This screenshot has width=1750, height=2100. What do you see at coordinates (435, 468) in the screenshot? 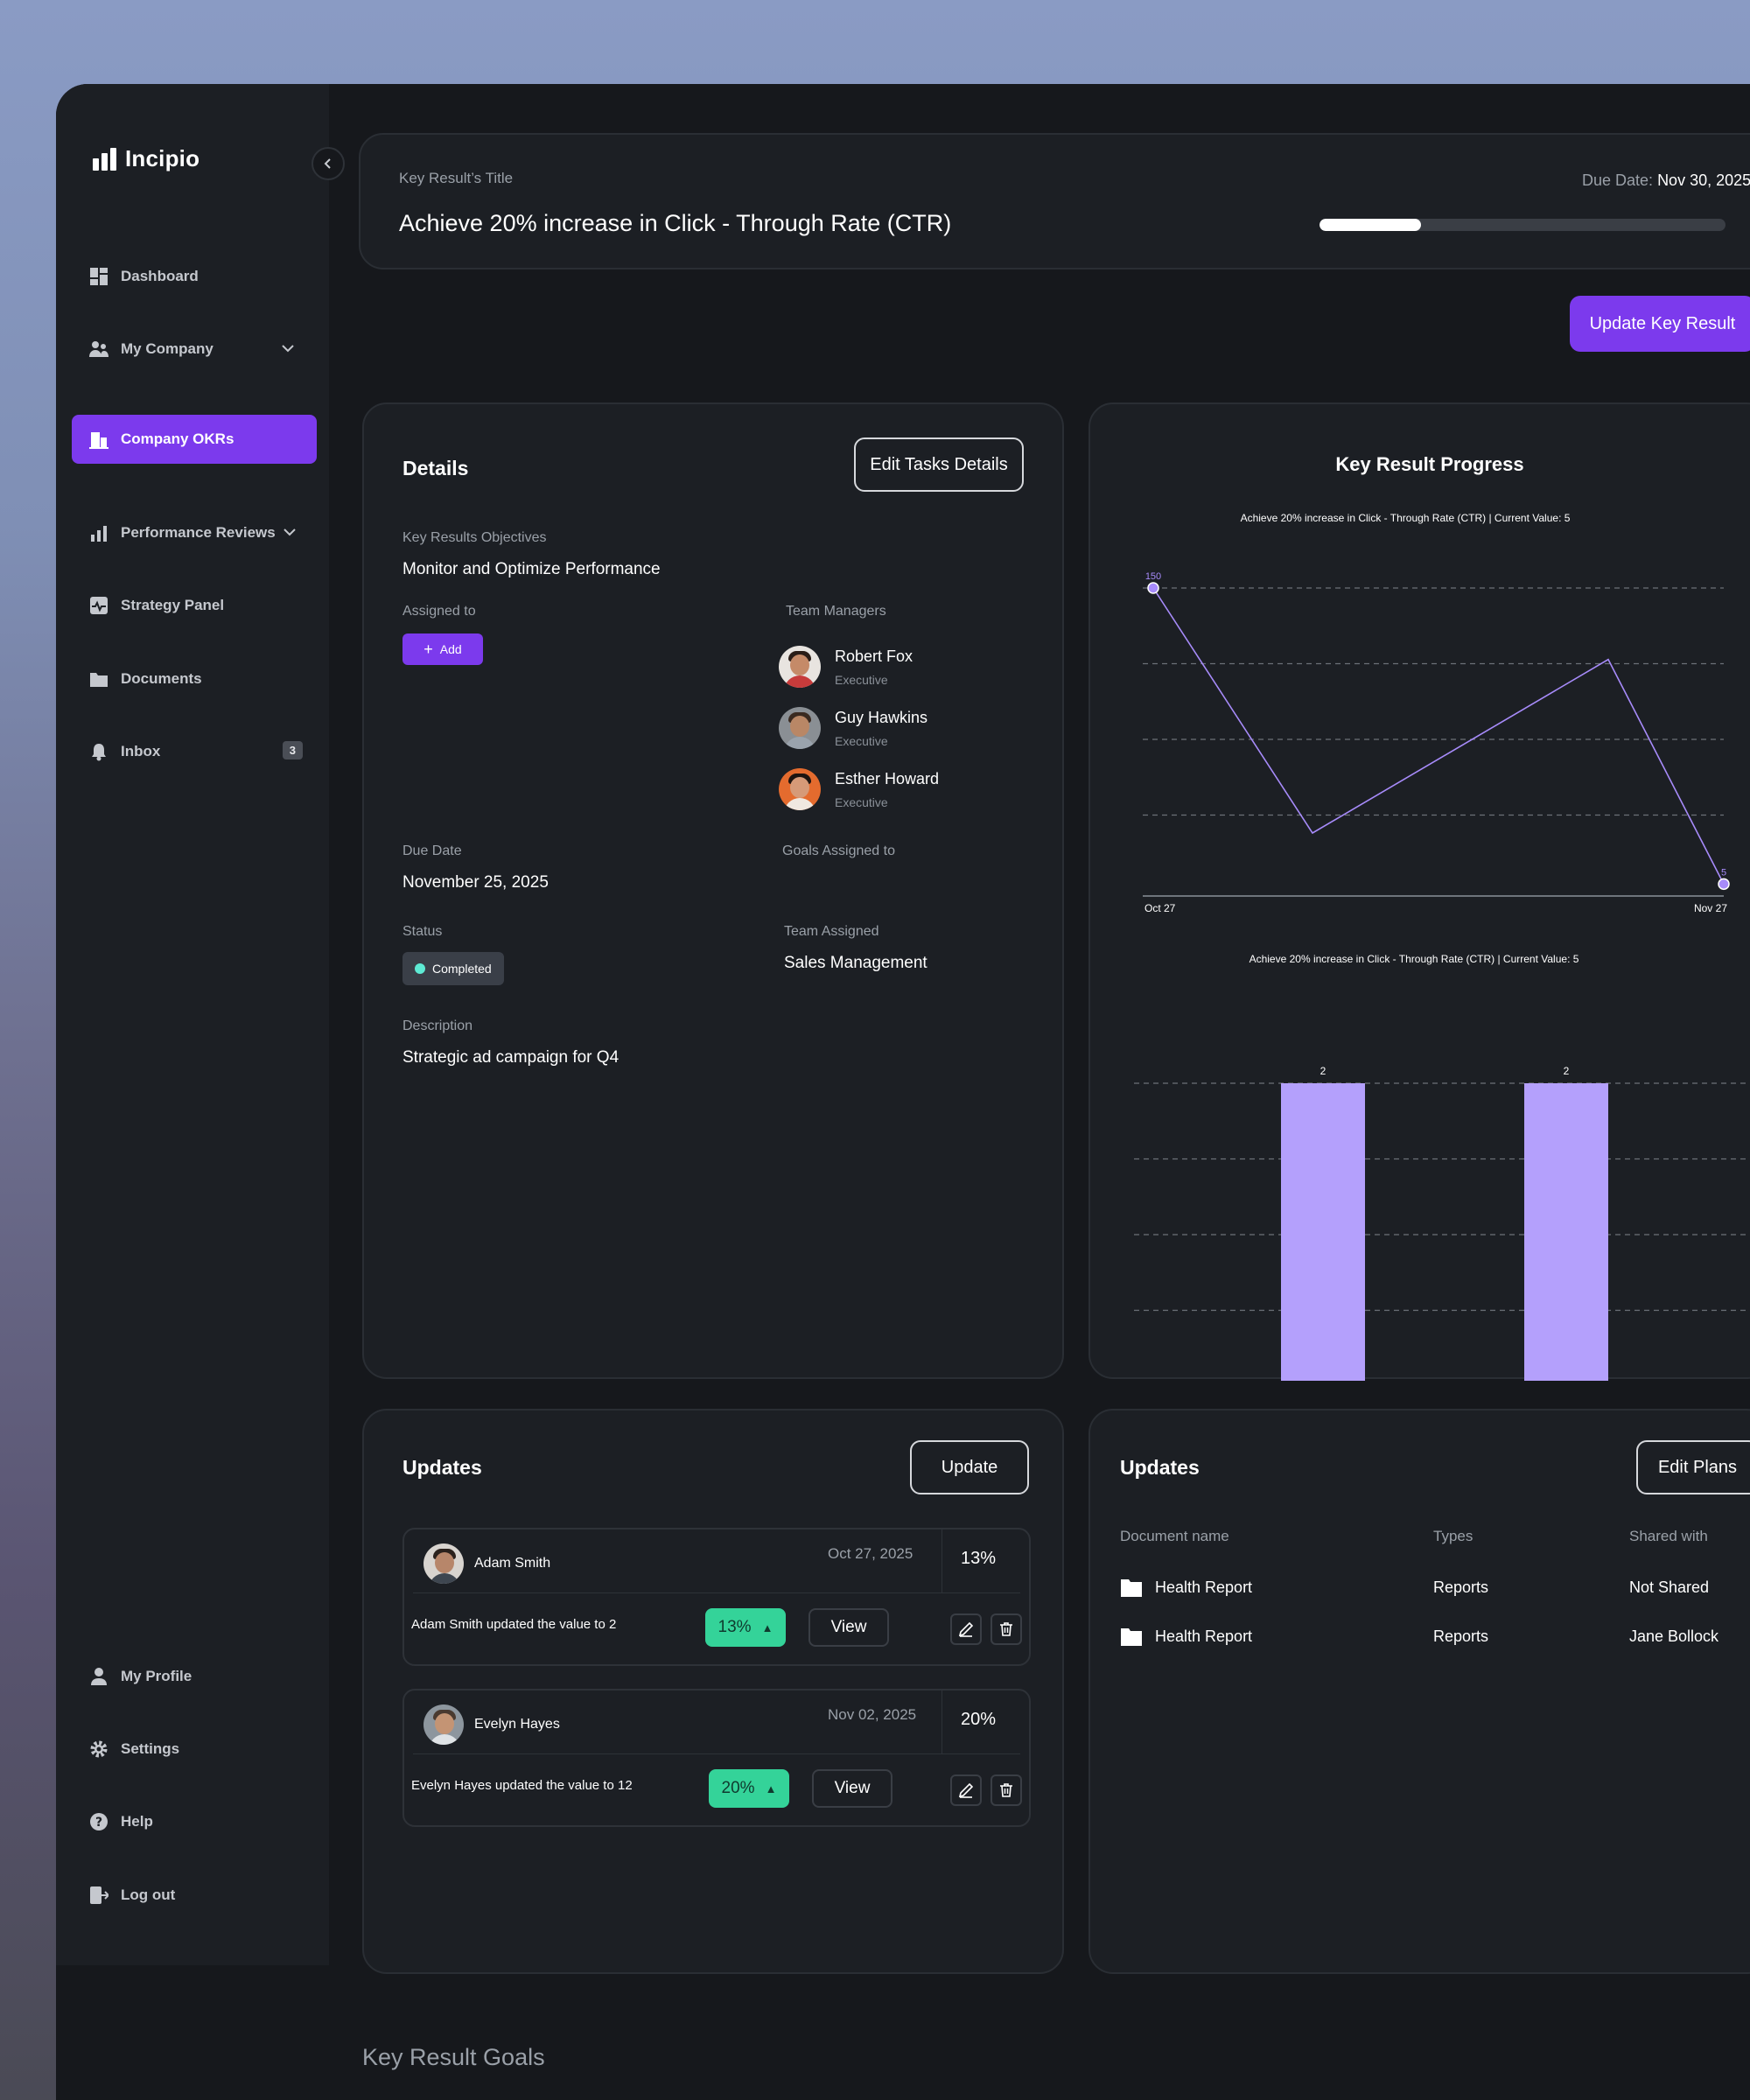
I see `details-title: Details` at bounding box center [435, 468].